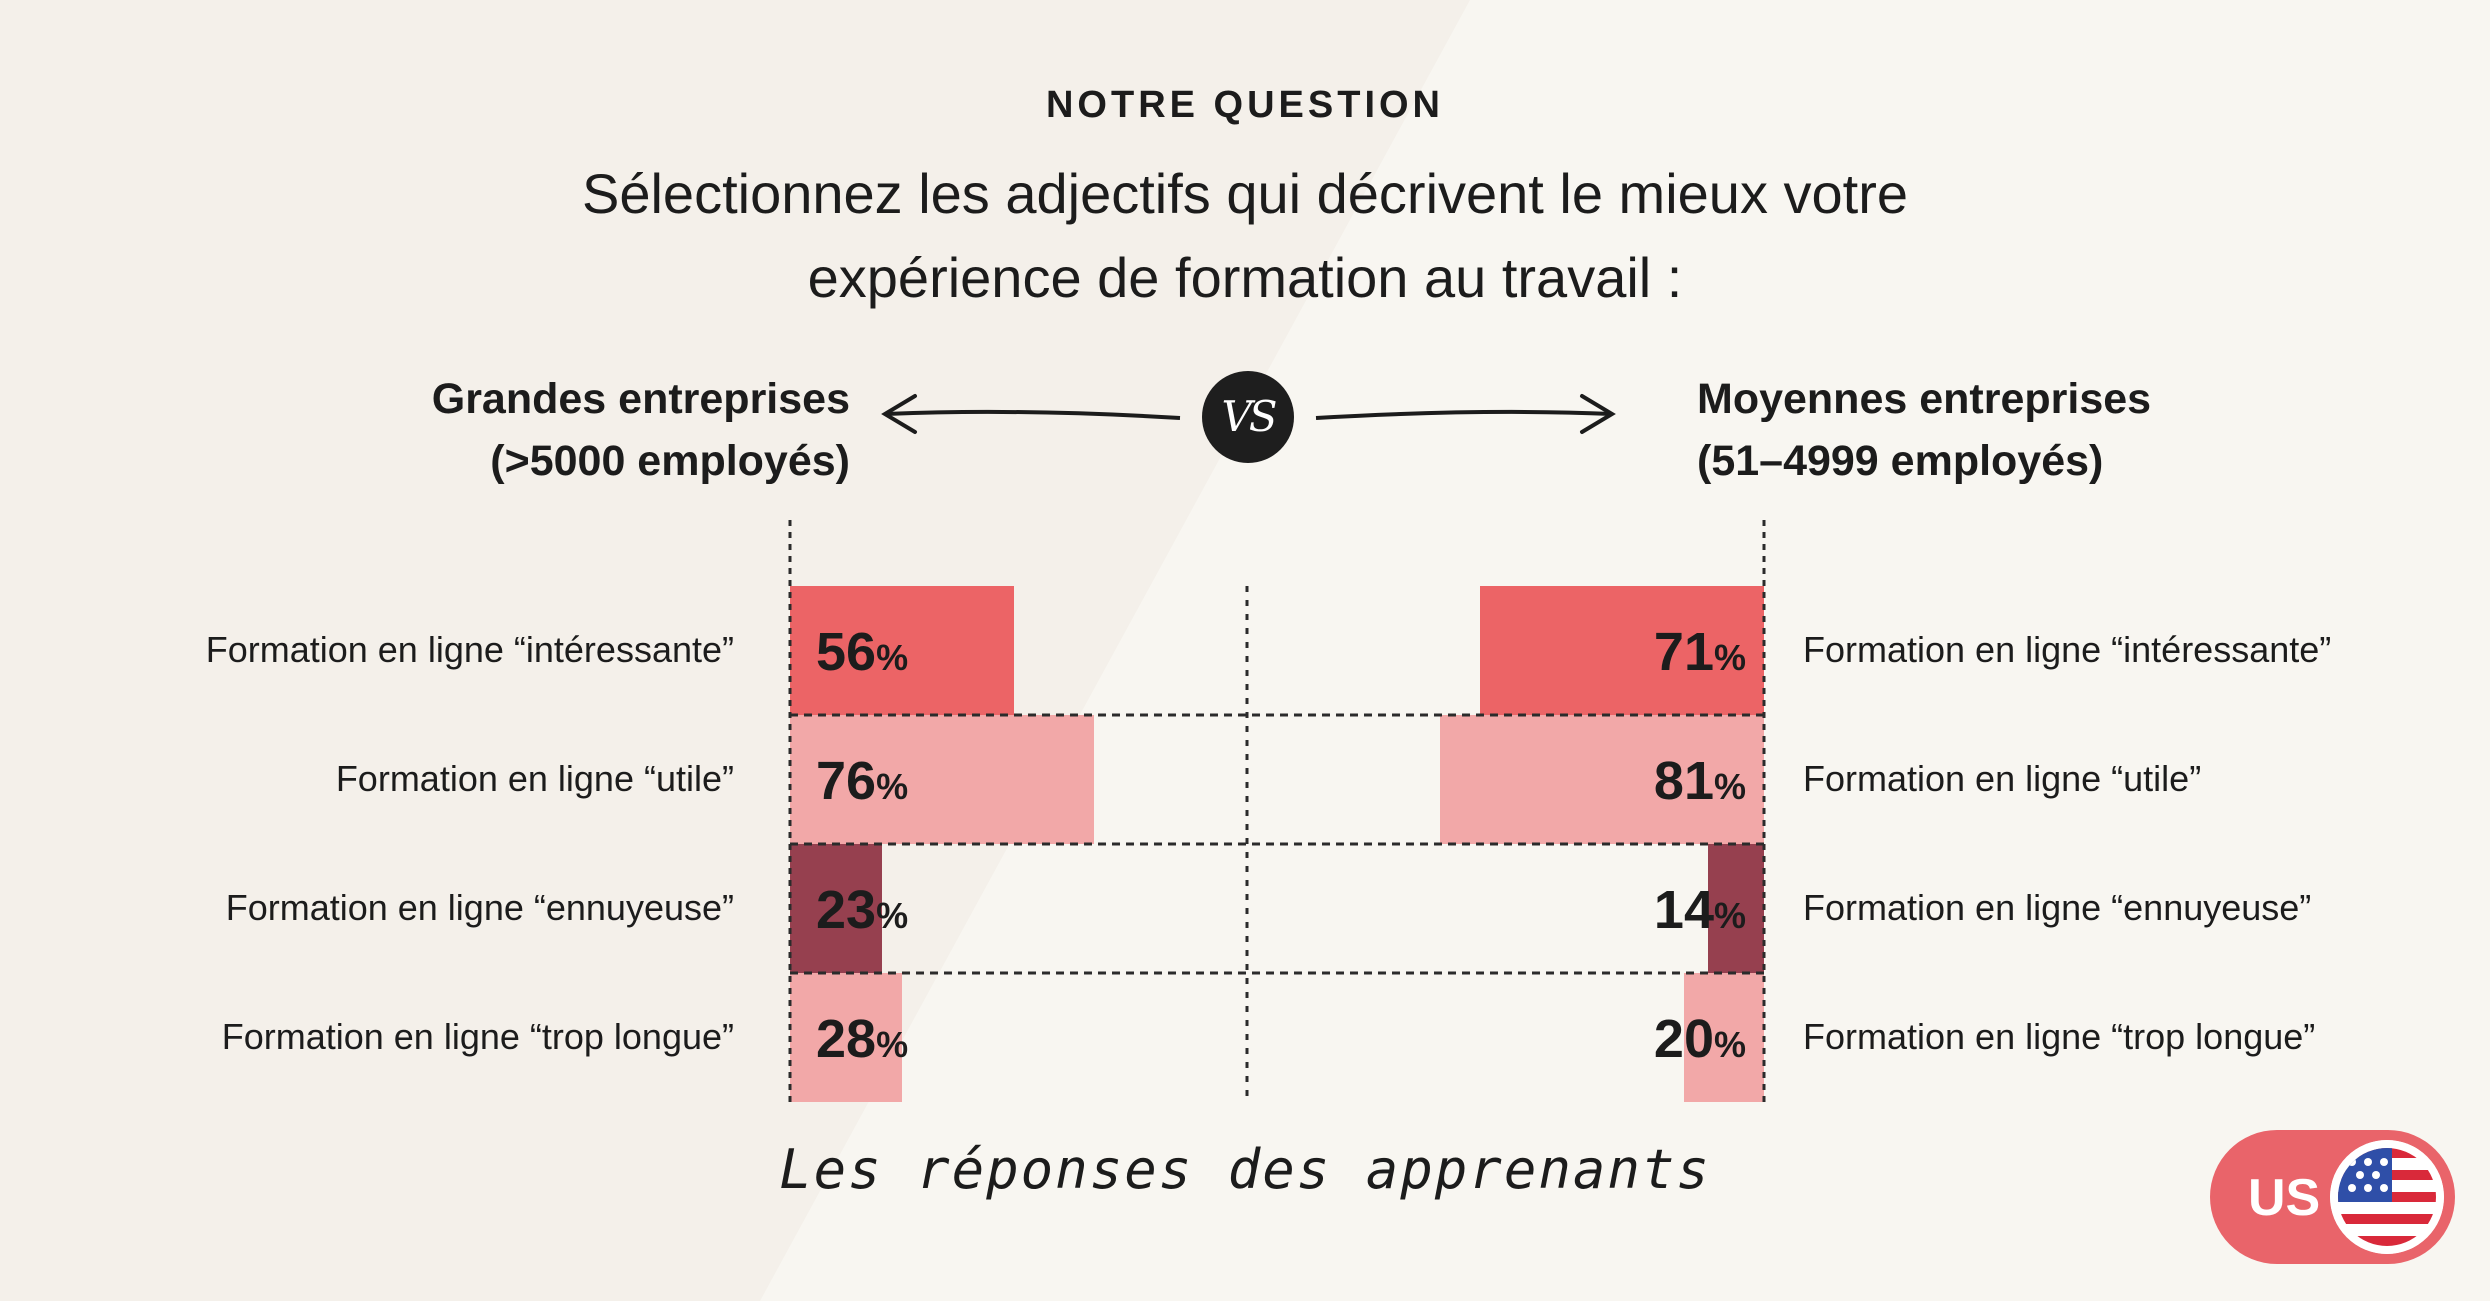  What do you see at coordinates (862, 781) in the screenshot?
I see `left-bar-value-2: 76%` at bounding box center [862, 781].